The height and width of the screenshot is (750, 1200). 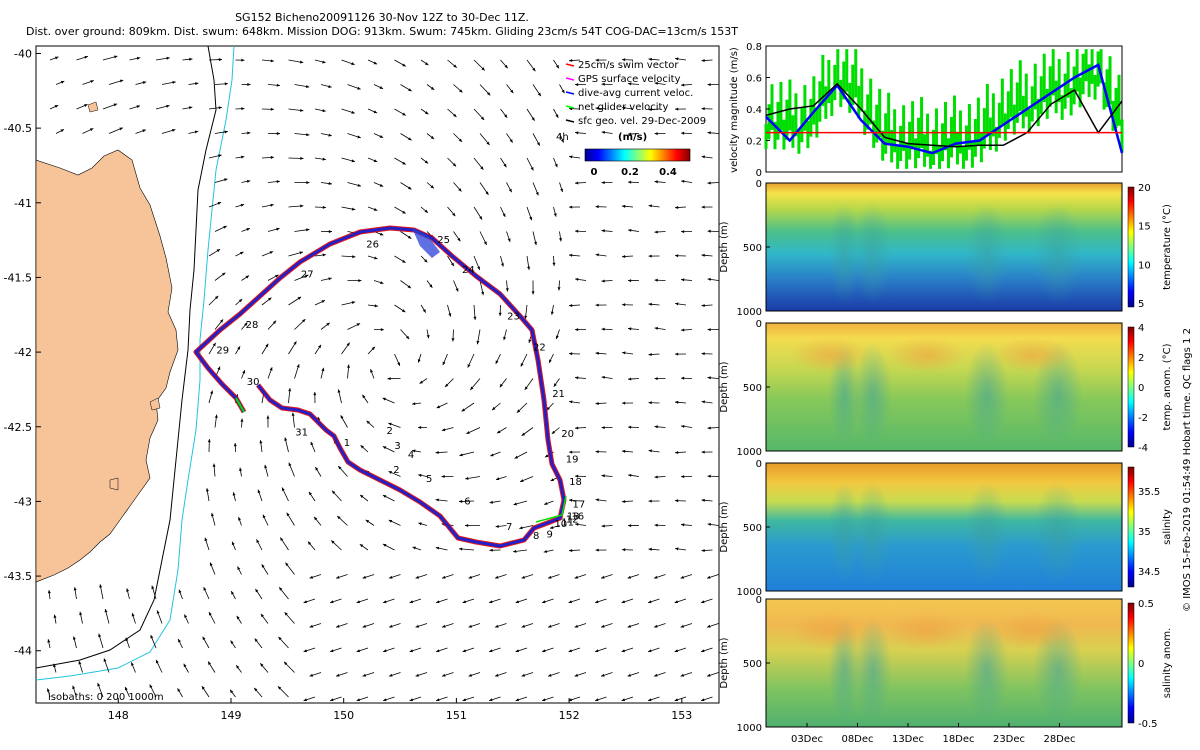 What do you see at coordinates (752, 528) in the screenshot?
I see `depth-tick-label: 500` at bounding box center [752, 528].